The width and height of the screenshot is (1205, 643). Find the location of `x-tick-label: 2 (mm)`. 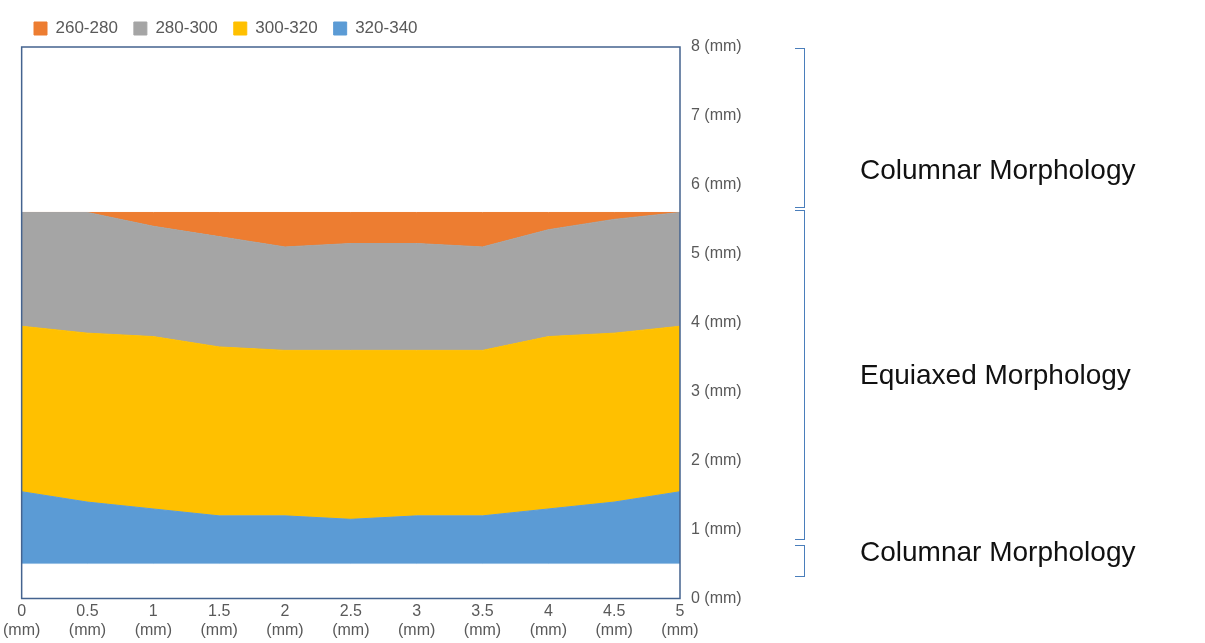

x-tick-label: 2 (mm) is located at coordinates (285, 619).